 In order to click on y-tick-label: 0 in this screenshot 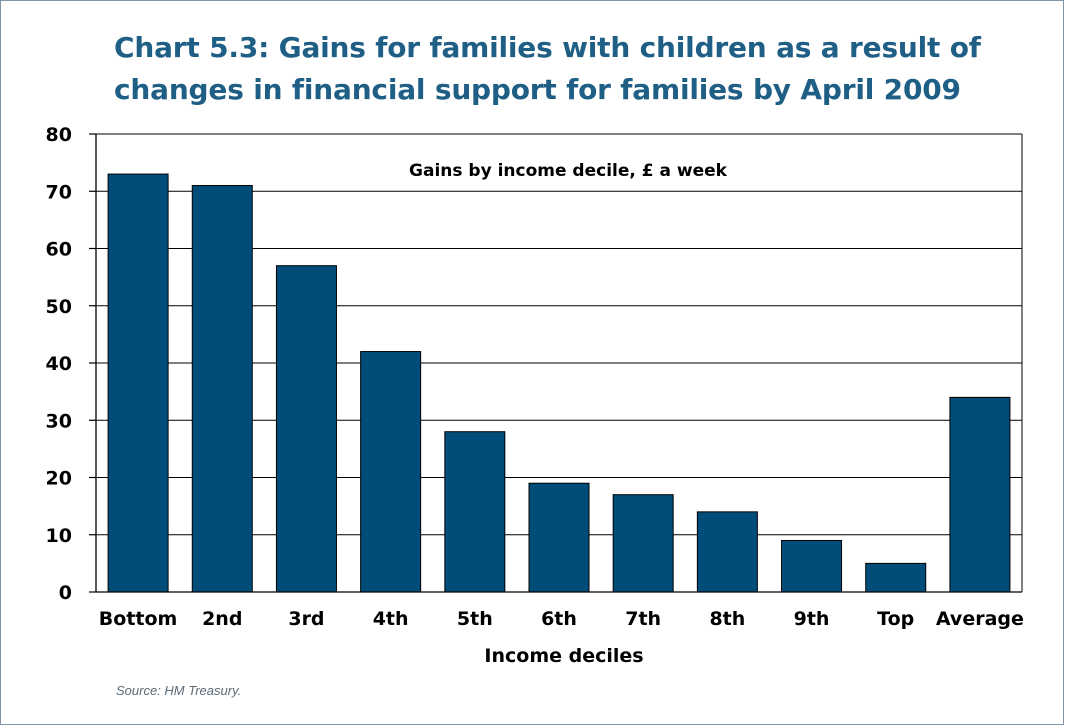, I will do `click(65, 593)`.